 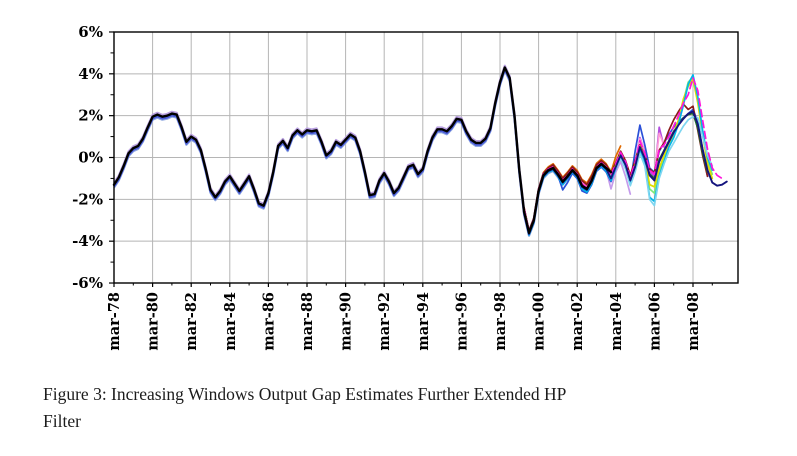 I want to click on x-tick-label: mar-84, so click(x=230, y=321).